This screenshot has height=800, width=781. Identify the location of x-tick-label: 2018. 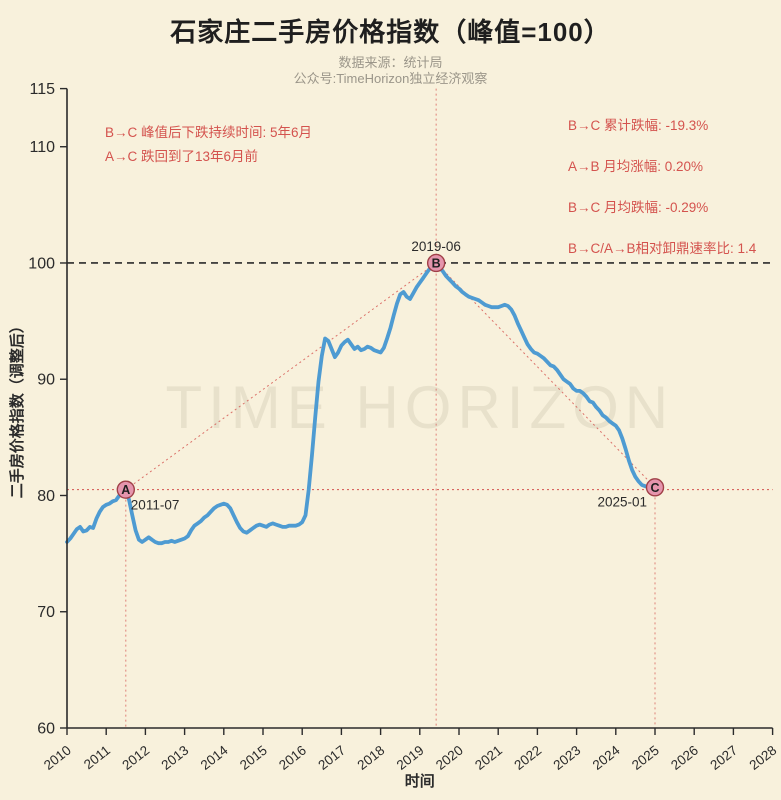
(371, 758).